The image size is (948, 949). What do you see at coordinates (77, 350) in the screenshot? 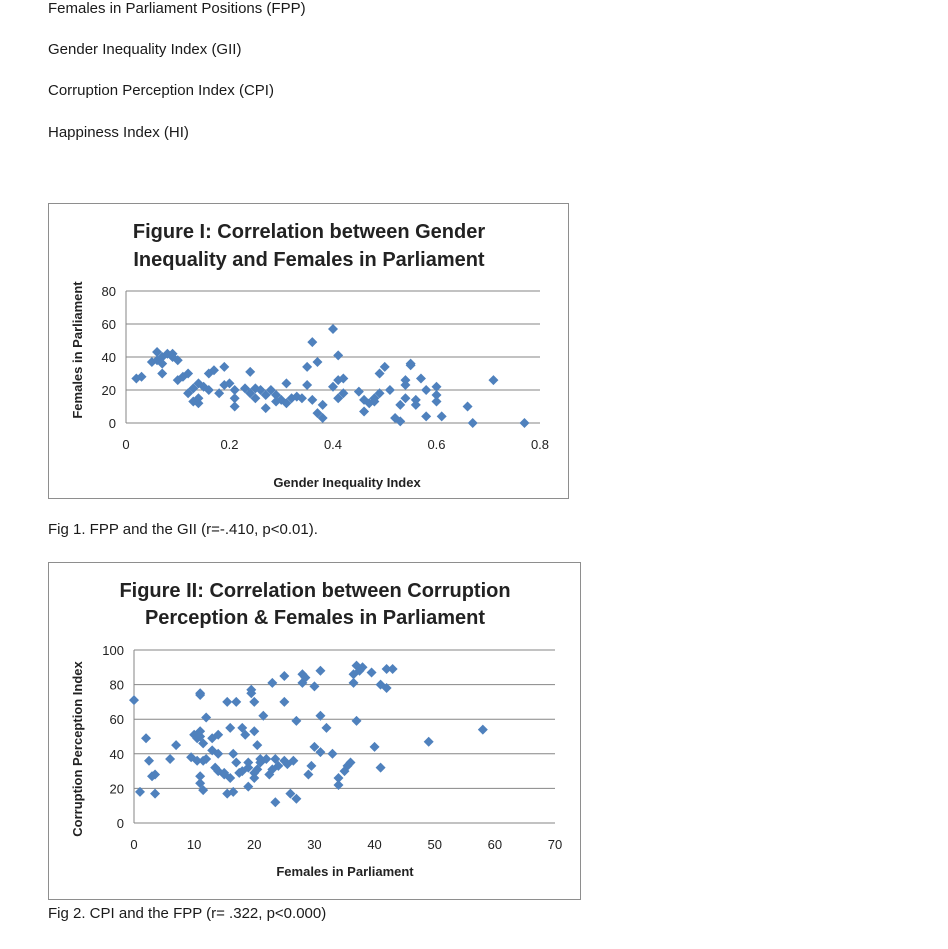
I see `y-axis-label: Females in Parliament` at bounding box center [77, 350].